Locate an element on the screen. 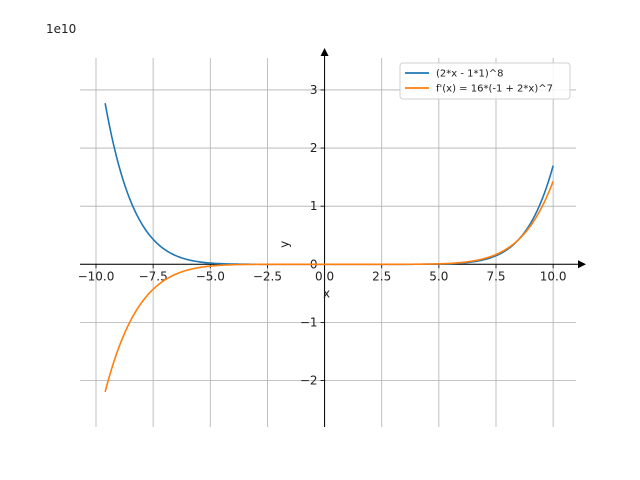  x-tick-label: 5.0 is located at coordinates (438, 276).